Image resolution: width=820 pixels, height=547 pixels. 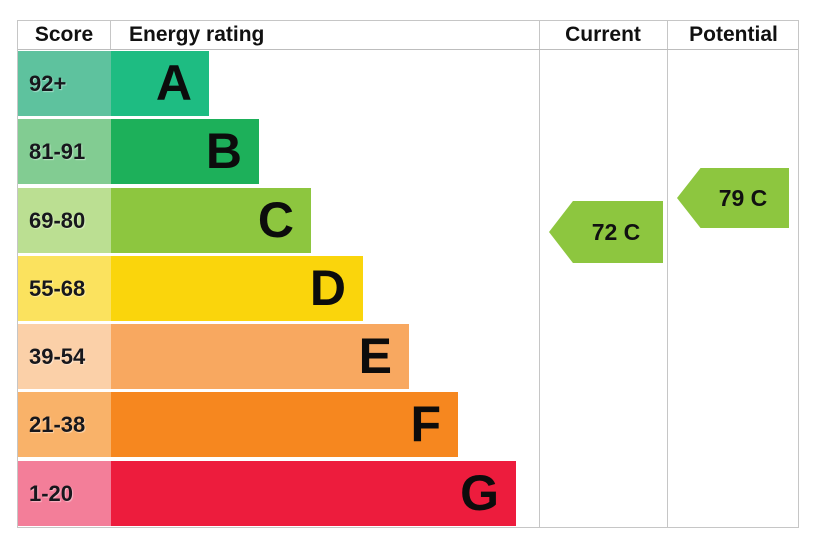 I want to click on current-rating-label: 72 C, so click(x=616, y=231).